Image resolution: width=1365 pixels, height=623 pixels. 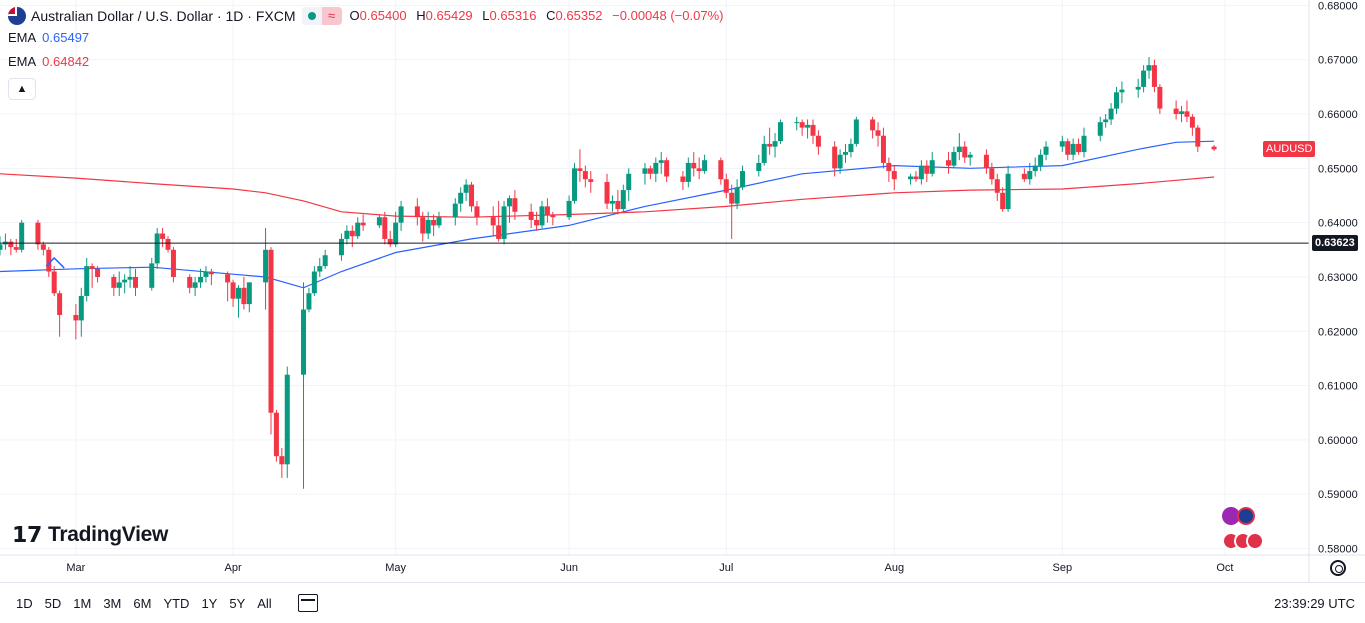 I want to click on range-5y-button: 5Y, so click(x=237, y=603).